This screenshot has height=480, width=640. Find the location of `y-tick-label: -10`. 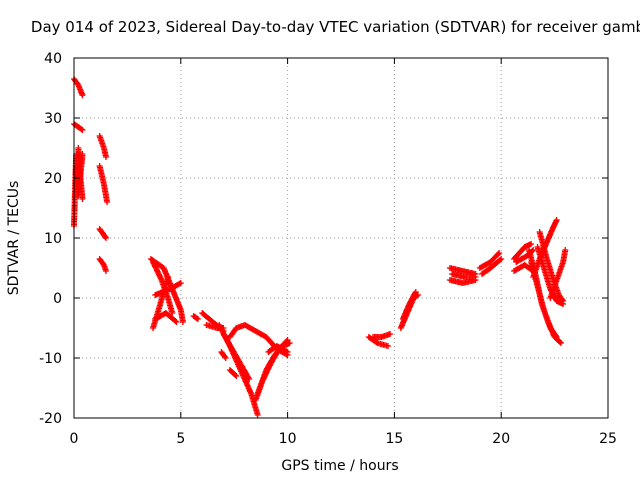

y-tick-label: -10 is located at coordinates (50, 359).